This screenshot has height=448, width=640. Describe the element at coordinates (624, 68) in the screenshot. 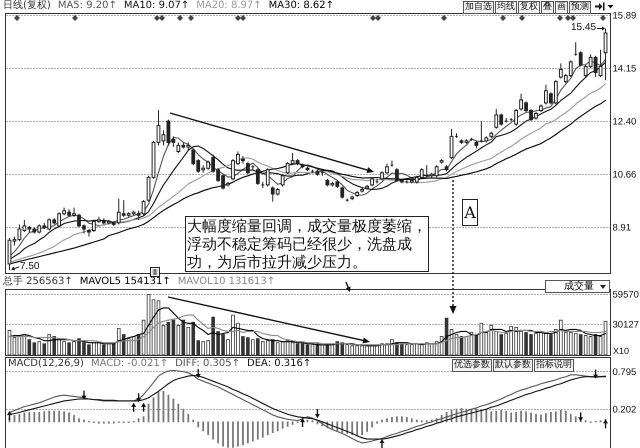

I see `y-tick-label: 14.15` at that location.